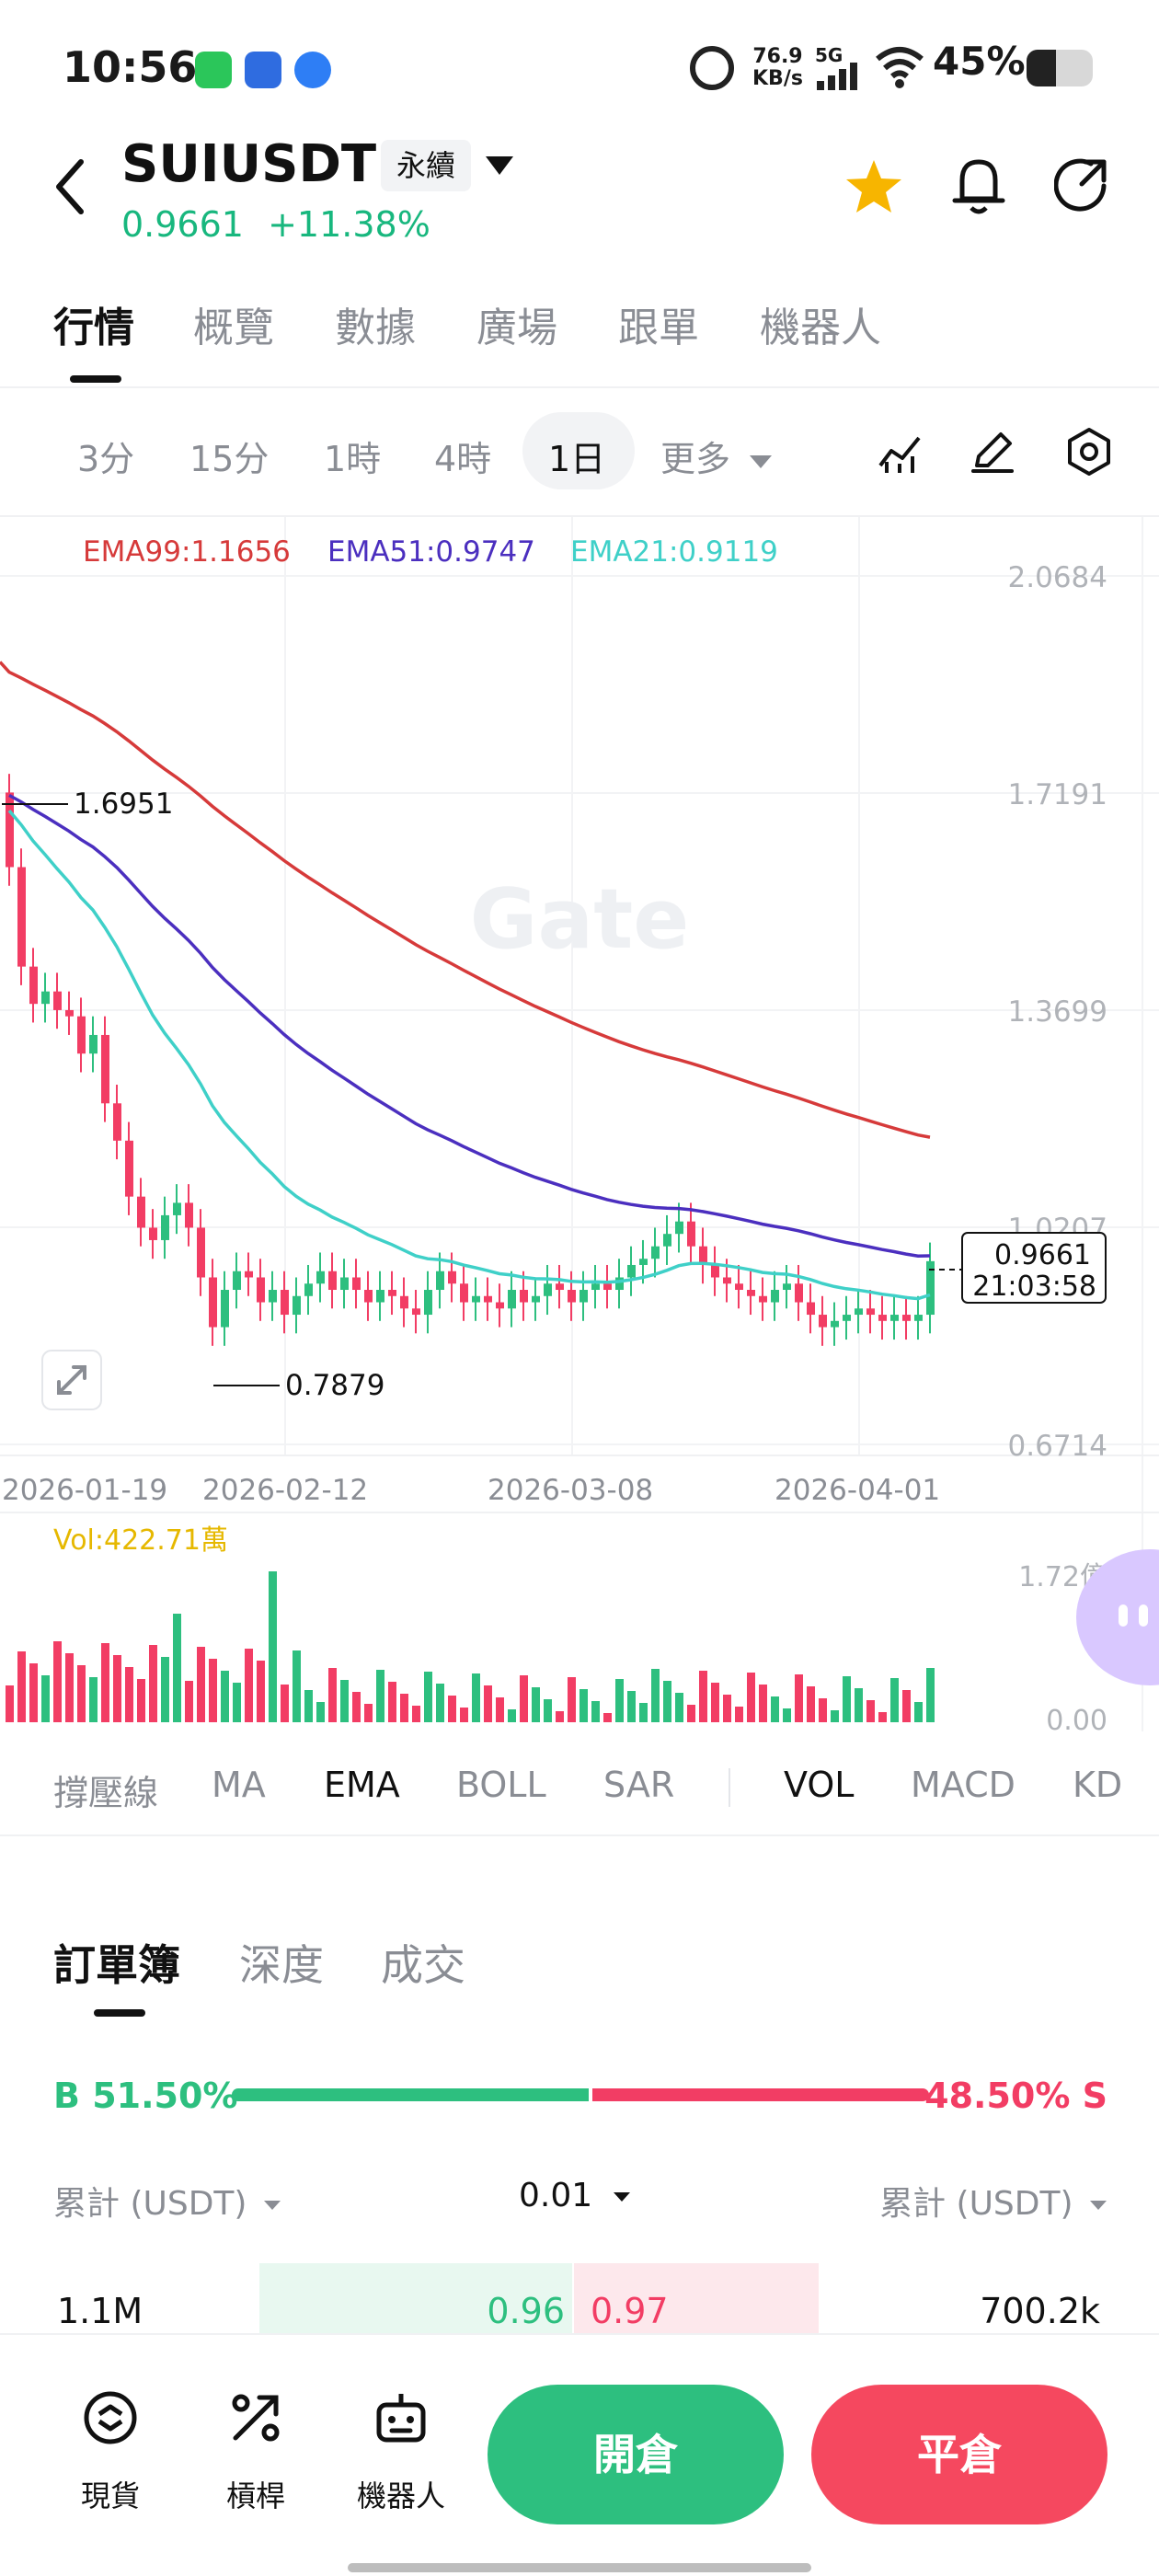  What do you see at coordinates (873, 186) in the screenshot?
I see `star-icon` at bounding box center [873, 186].